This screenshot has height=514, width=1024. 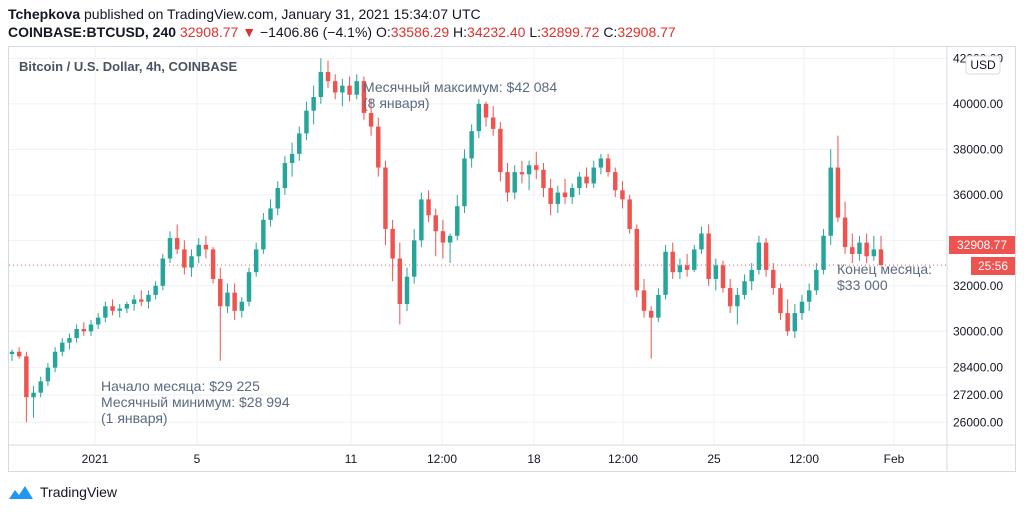 I want to click on open-value: 33586.29, so click(x=420, y=32).